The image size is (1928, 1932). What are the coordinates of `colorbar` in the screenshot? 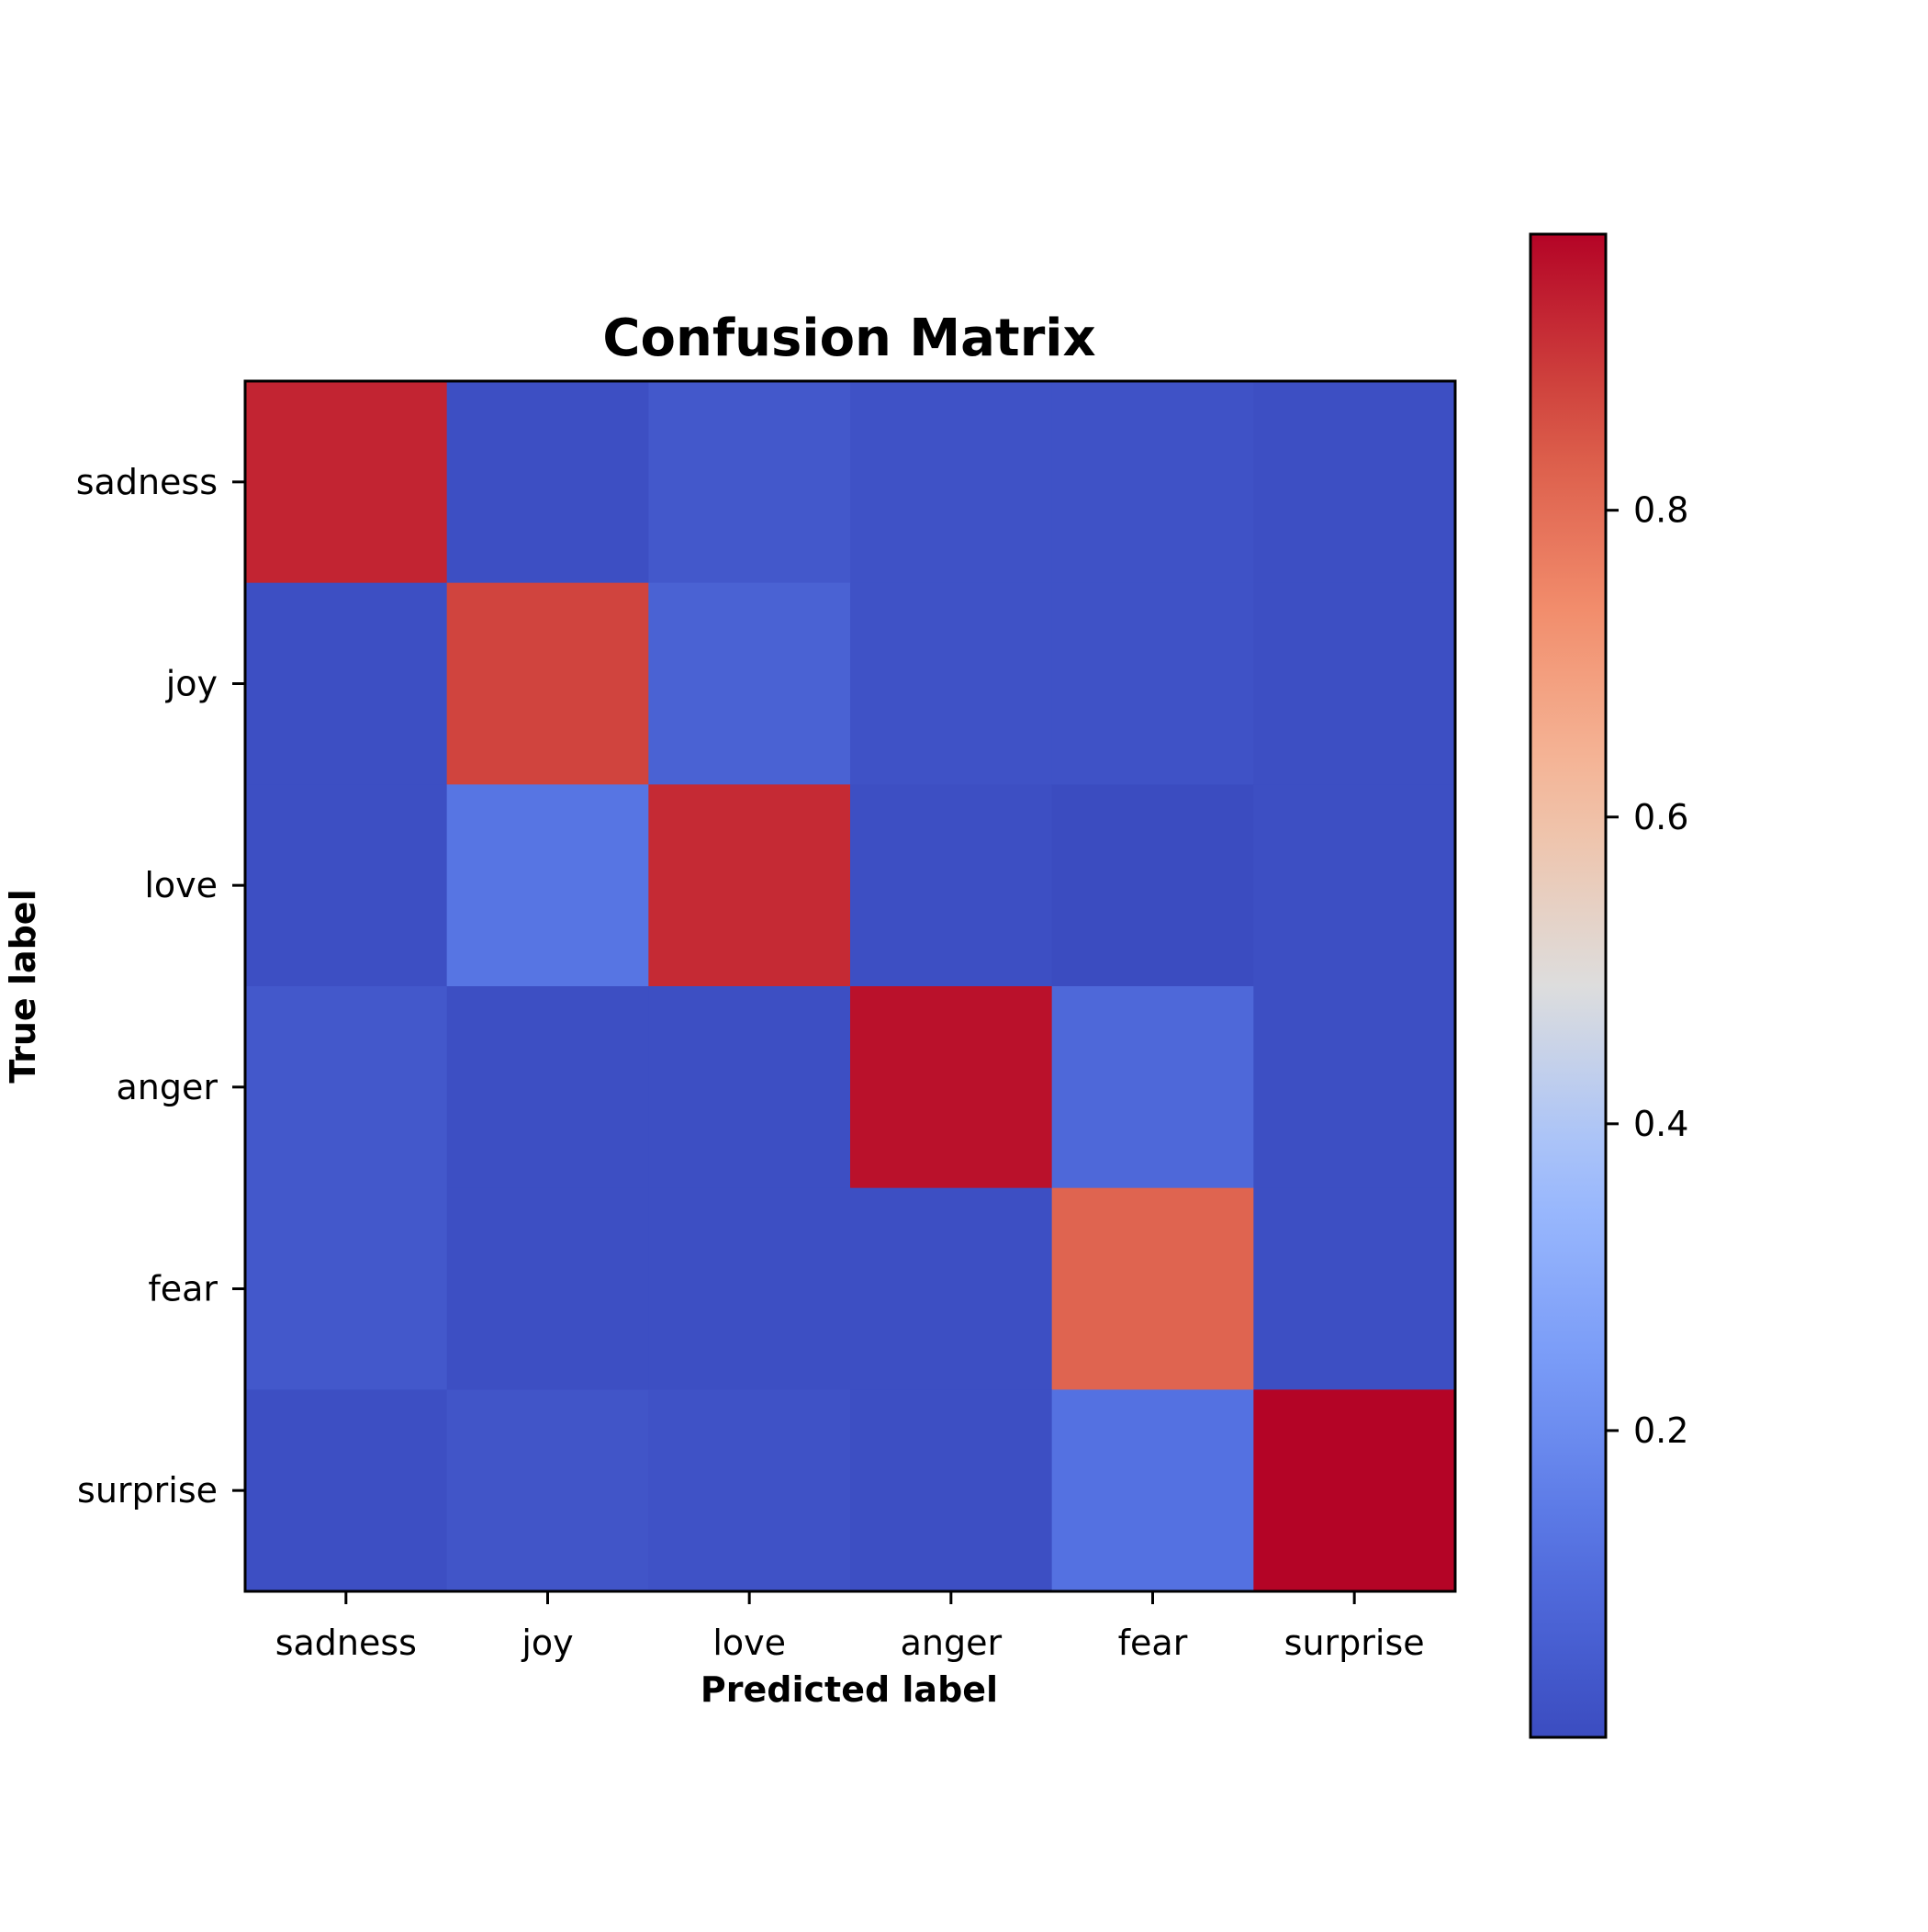 It's located at (1568, 986).